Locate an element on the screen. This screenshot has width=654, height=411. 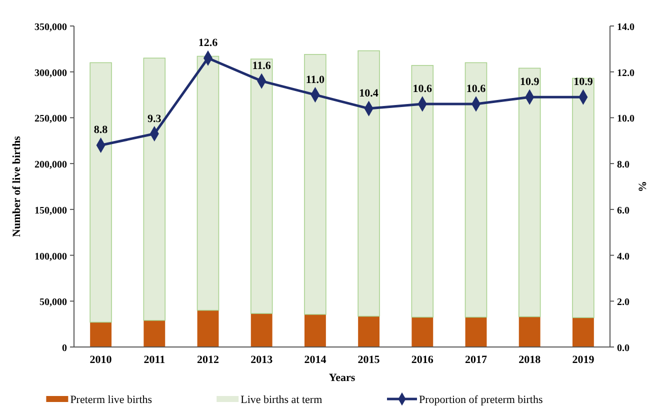
y2-tick-label: 14.0 is located at coordinates (625, 27).